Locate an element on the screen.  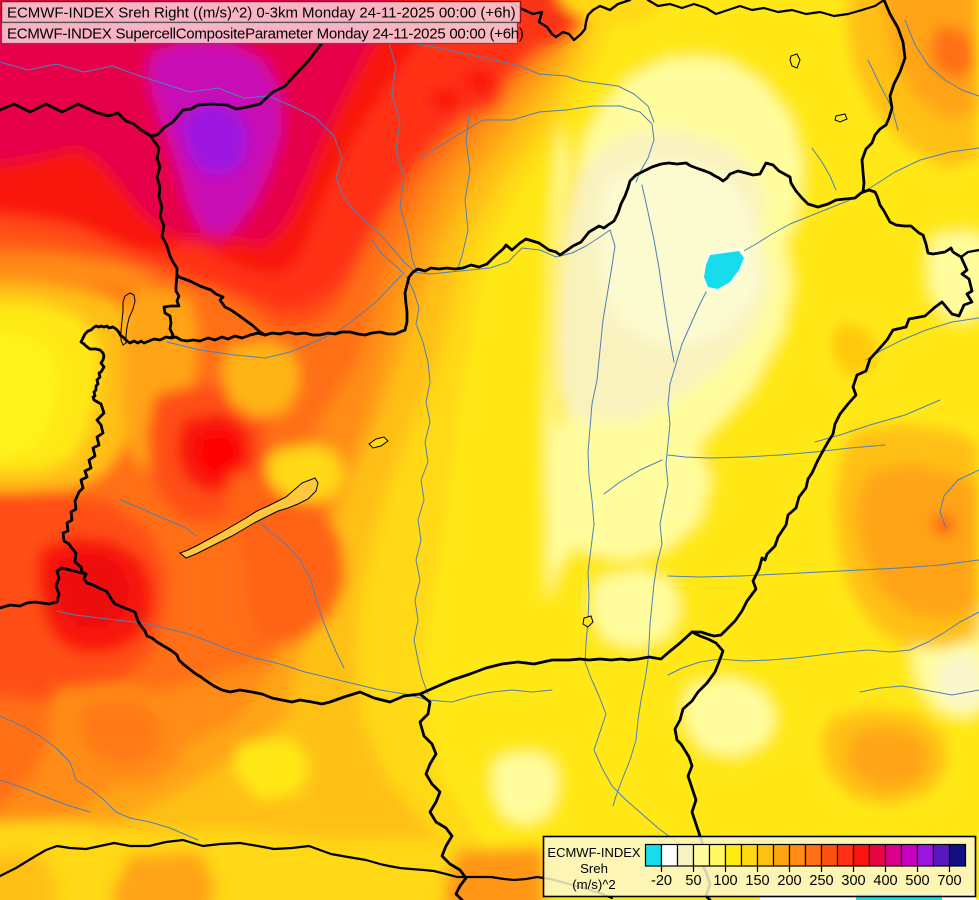
svg-text: ECMWF-INDEX is located at coordinates (593, 852).